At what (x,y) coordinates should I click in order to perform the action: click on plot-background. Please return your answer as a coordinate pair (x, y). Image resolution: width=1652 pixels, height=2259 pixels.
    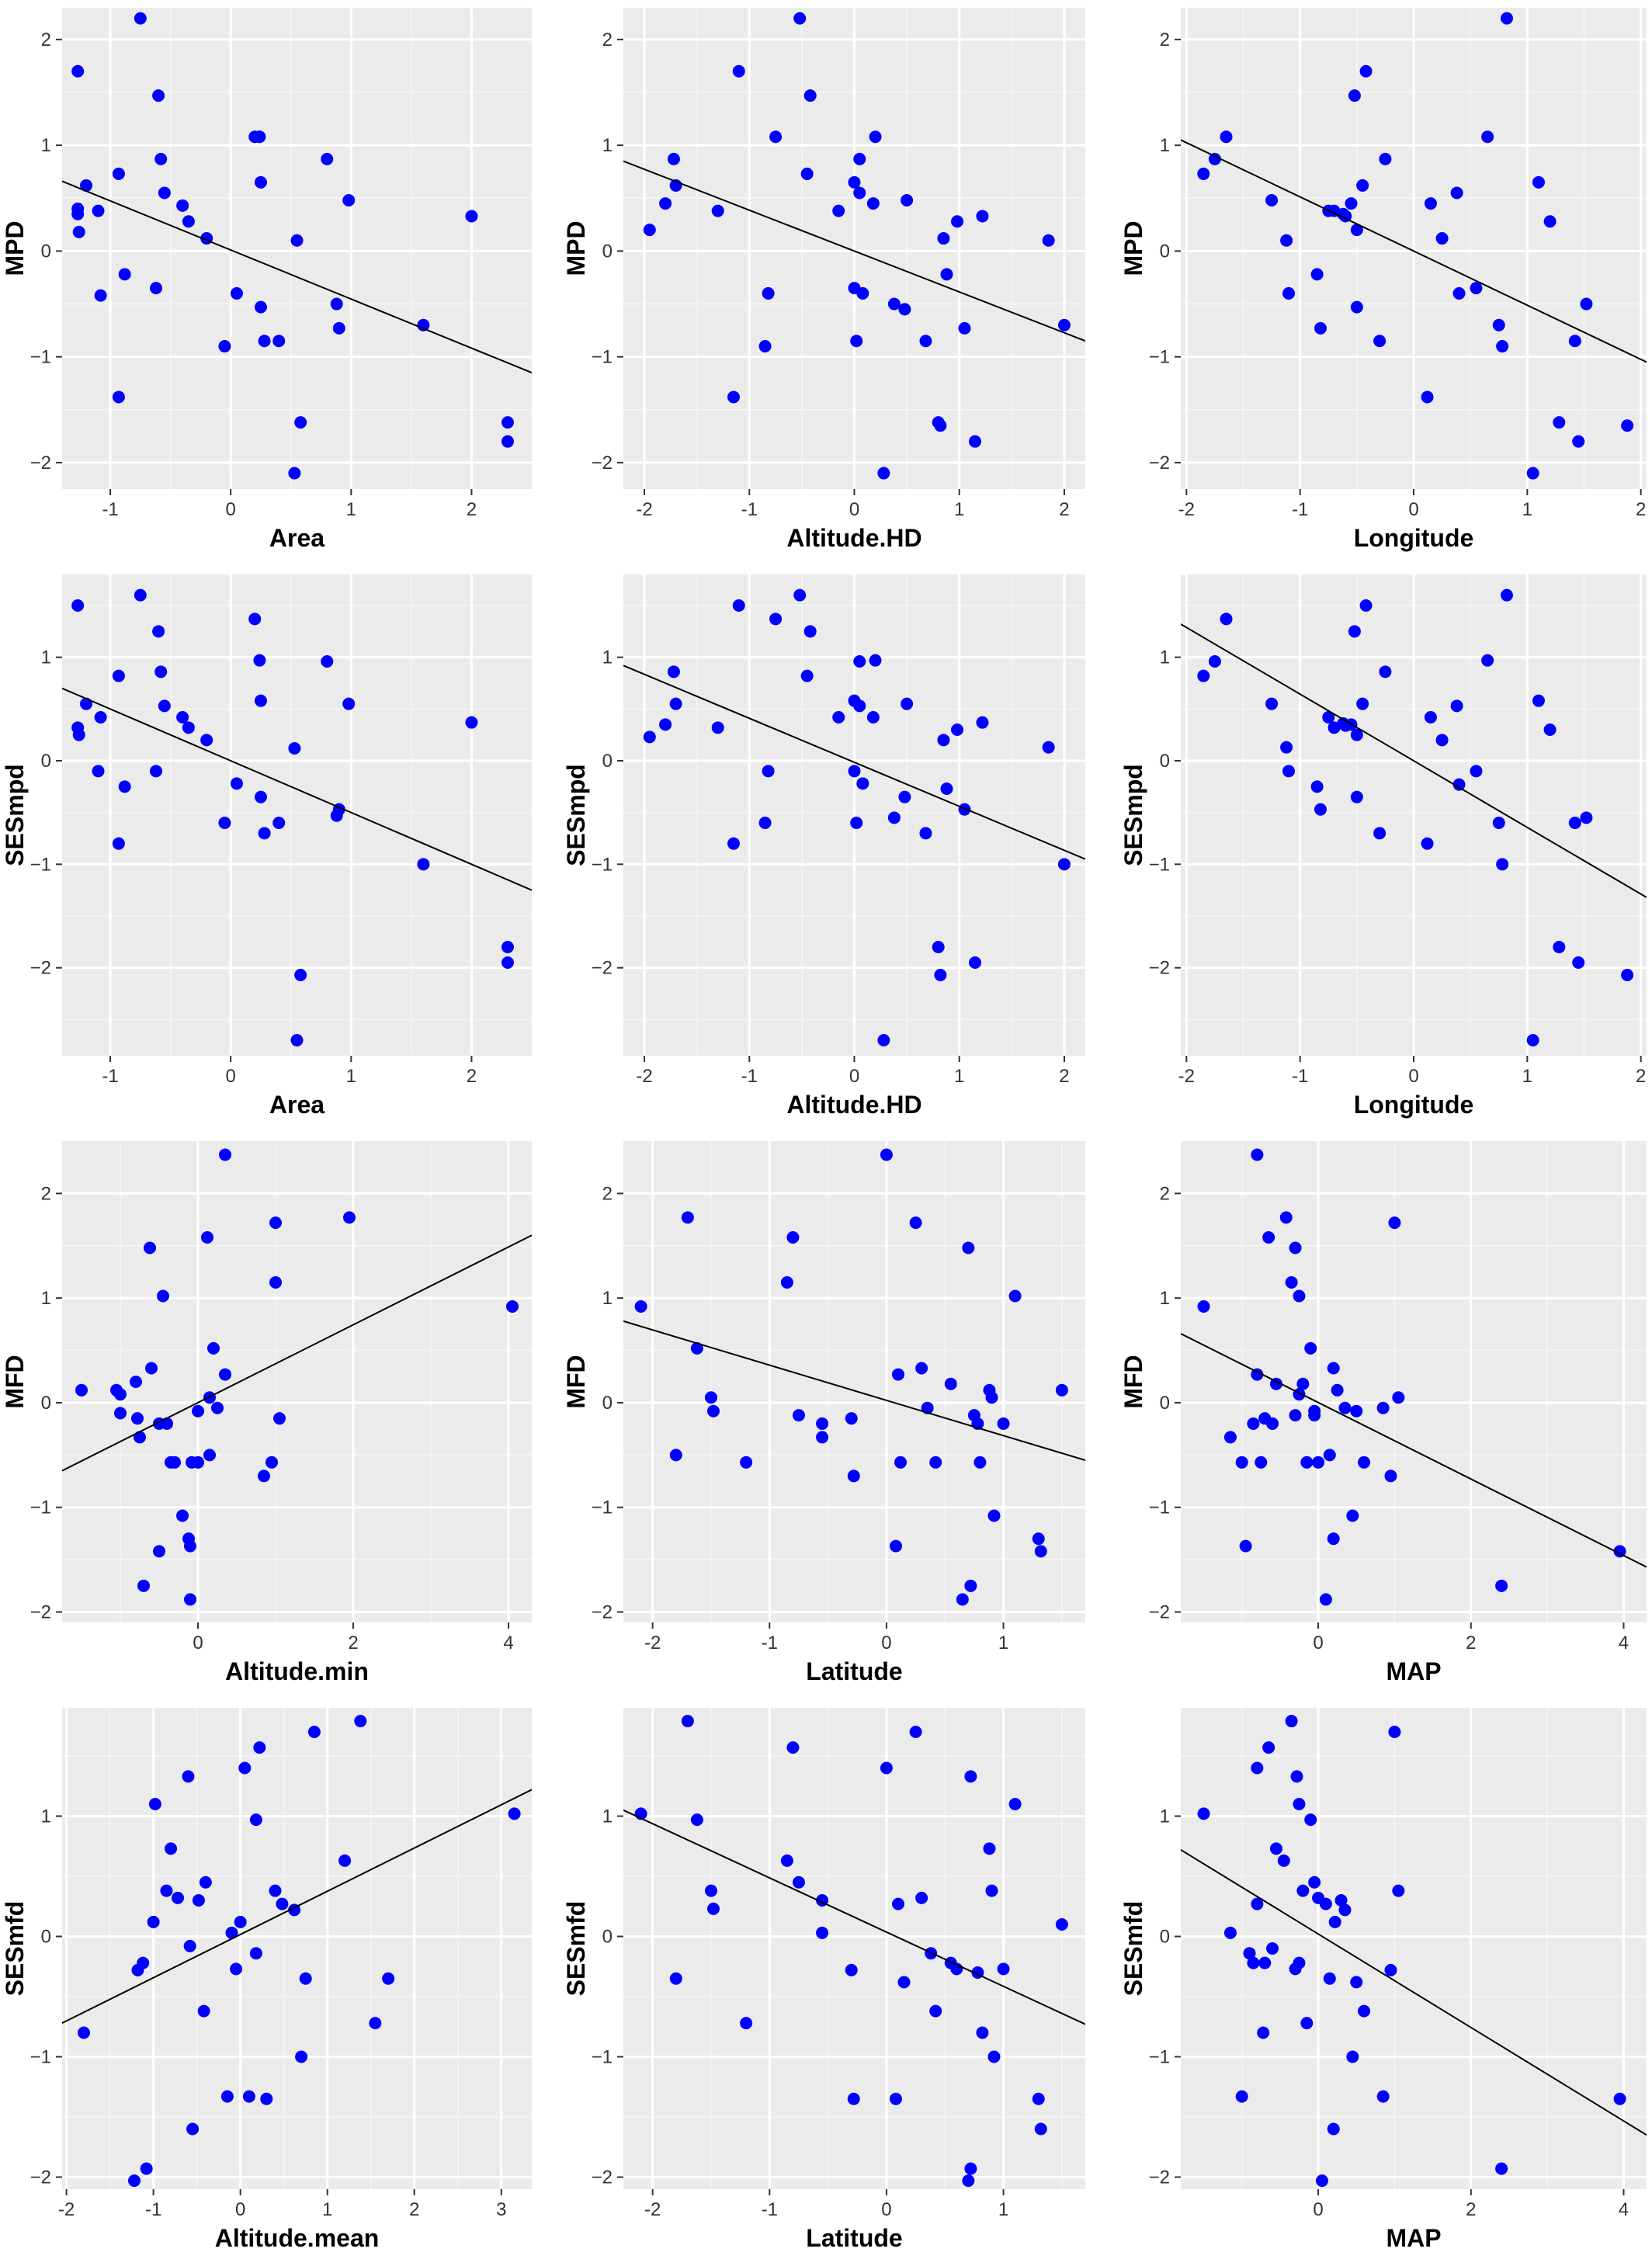
    Looking at the image, I should click on (297, 248).